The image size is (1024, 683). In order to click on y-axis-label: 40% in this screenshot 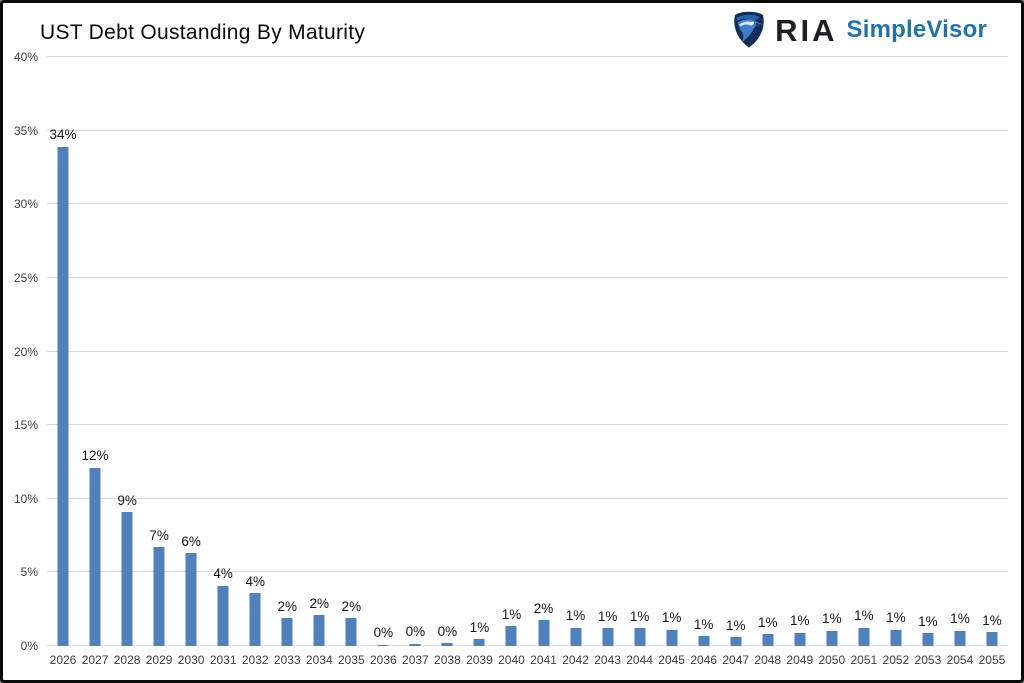, I will do `click(25, 57)`.